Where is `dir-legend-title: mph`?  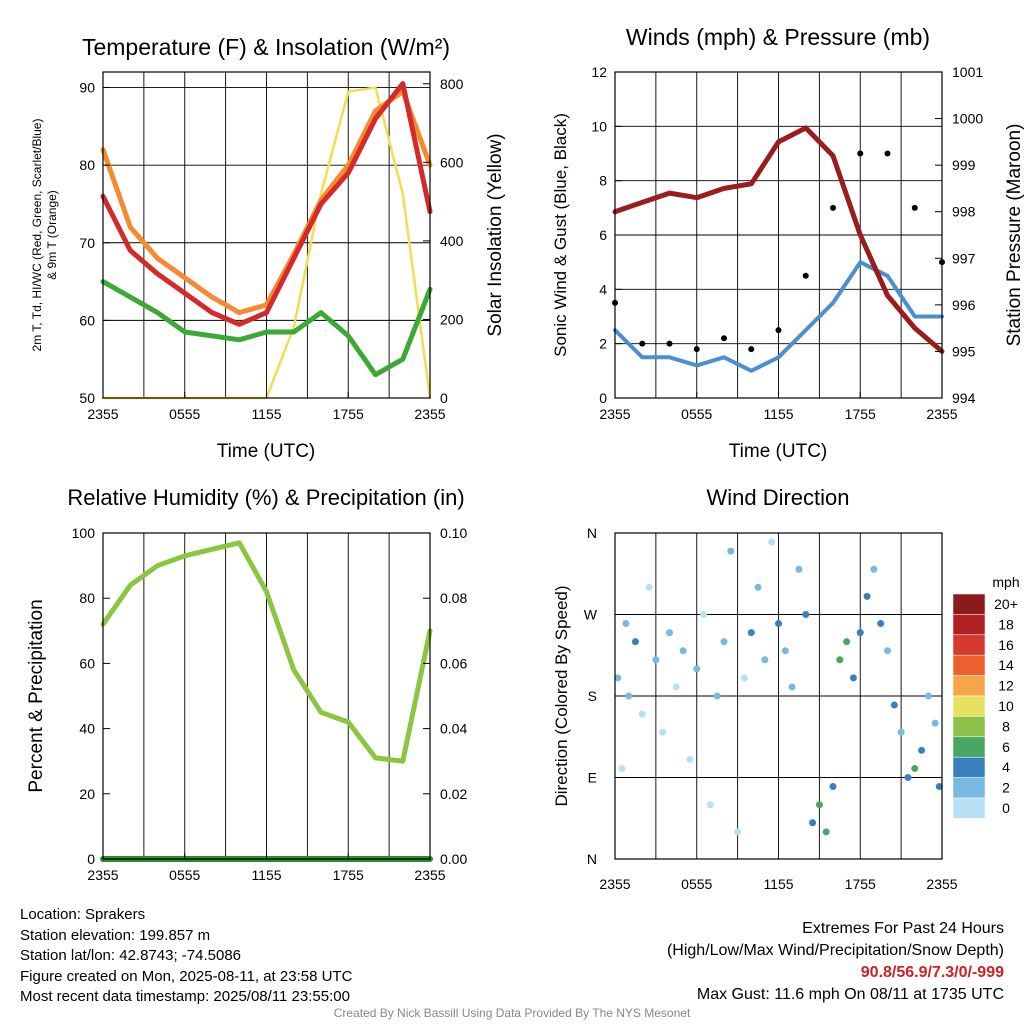
dir-legend-title: mph is located at coordinates (1005, 582).